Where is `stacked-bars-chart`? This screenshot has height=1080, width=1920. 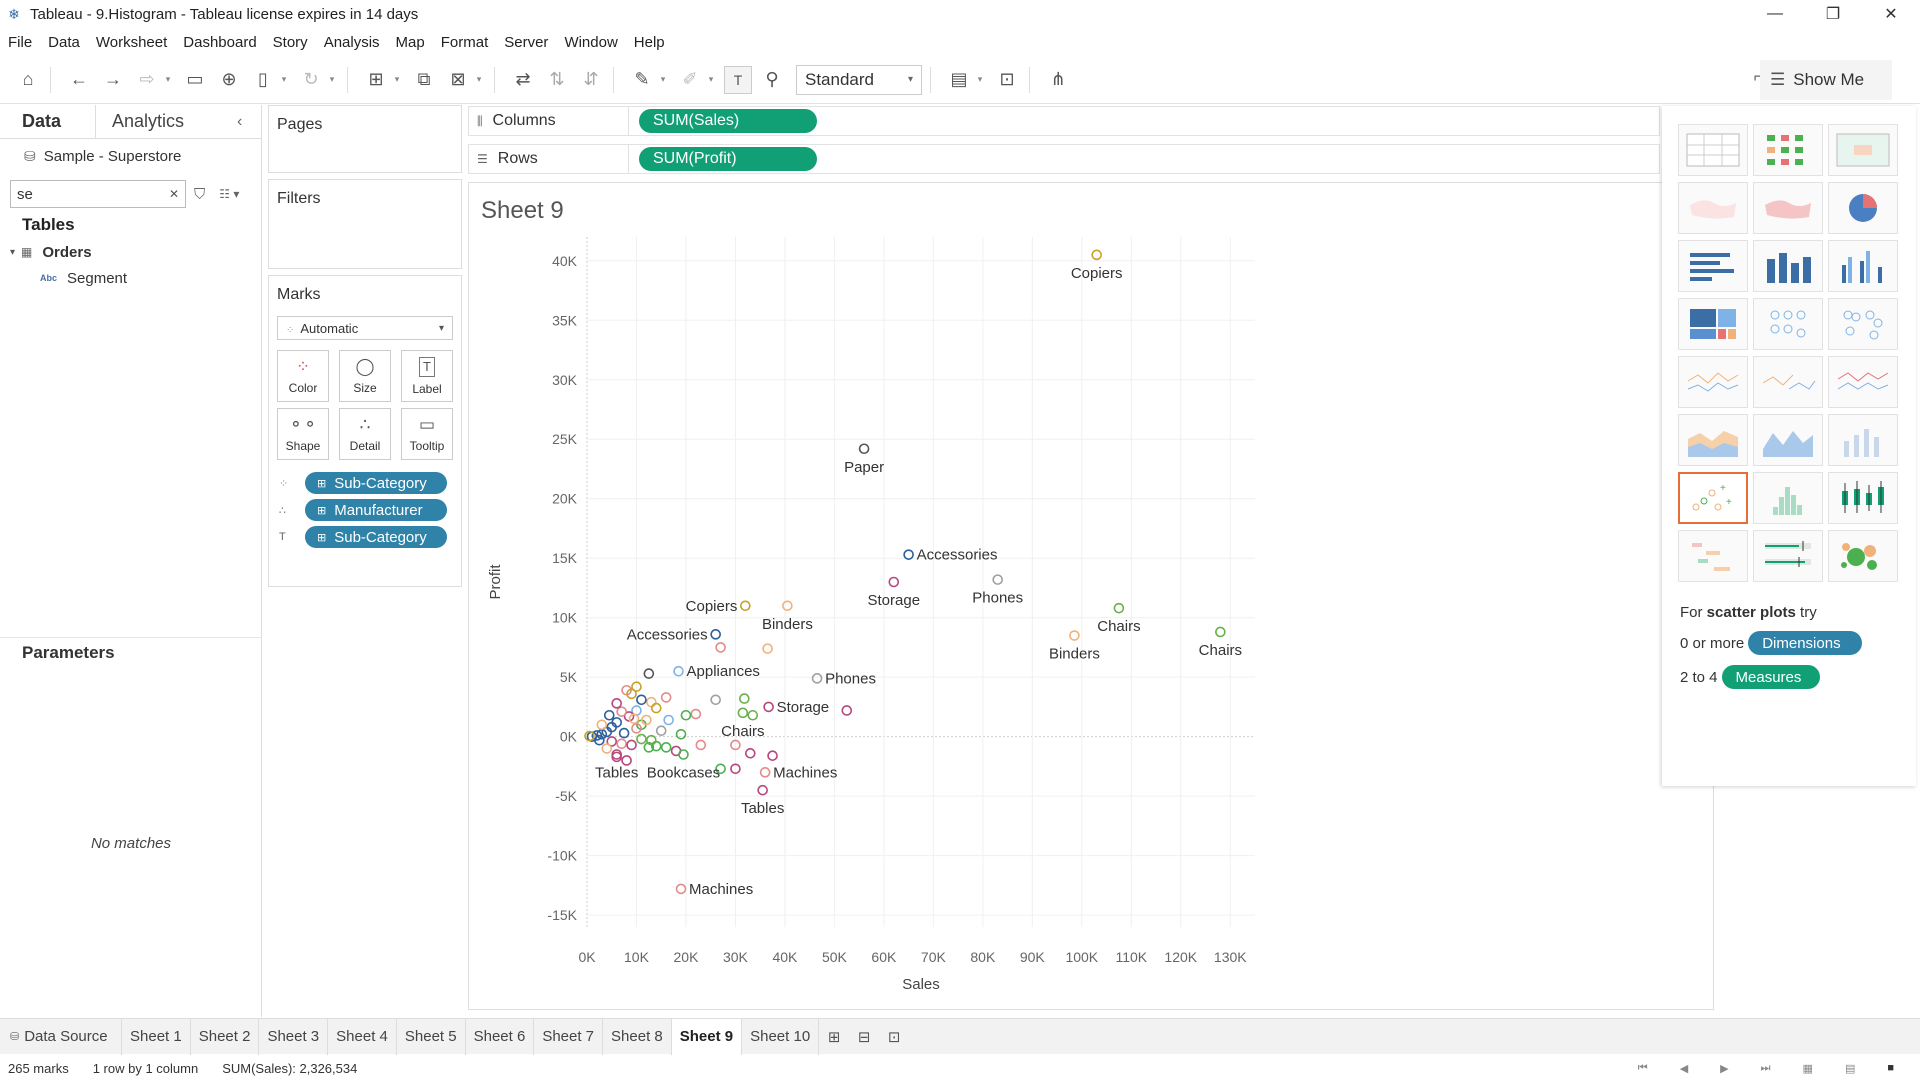
stacked-bars-chart is located at coordinates (1788, 266).